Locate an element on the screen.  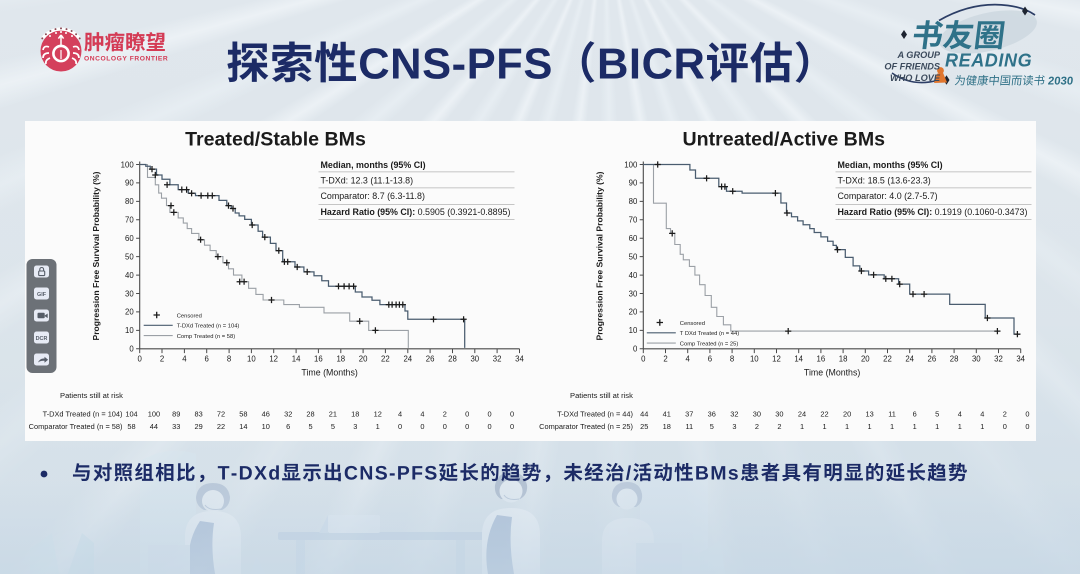
svg-text: 21 is located at coordinates (333, 413).